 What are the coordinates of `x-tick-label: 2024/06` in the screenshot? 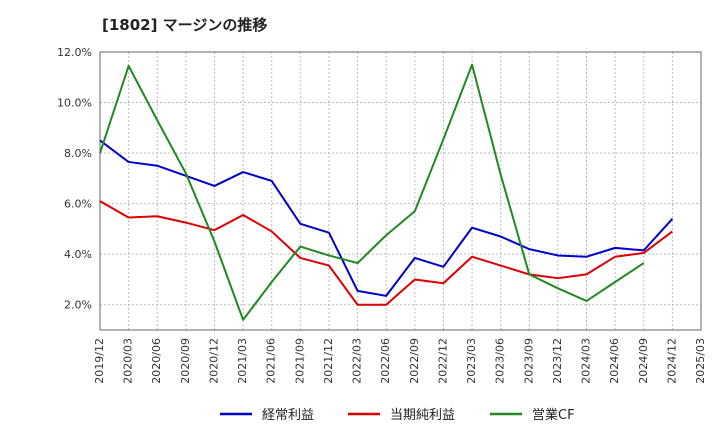 It's located at (614, 361).